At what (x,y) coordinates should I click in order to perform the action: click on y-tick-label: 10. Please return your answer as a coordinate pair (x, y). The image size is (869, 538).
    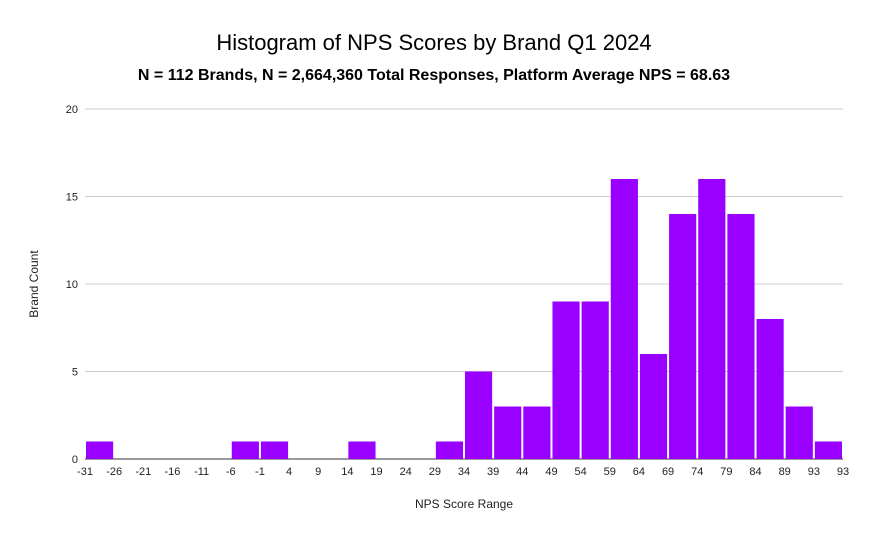
    Looking at the image, I should click on (72, 285).